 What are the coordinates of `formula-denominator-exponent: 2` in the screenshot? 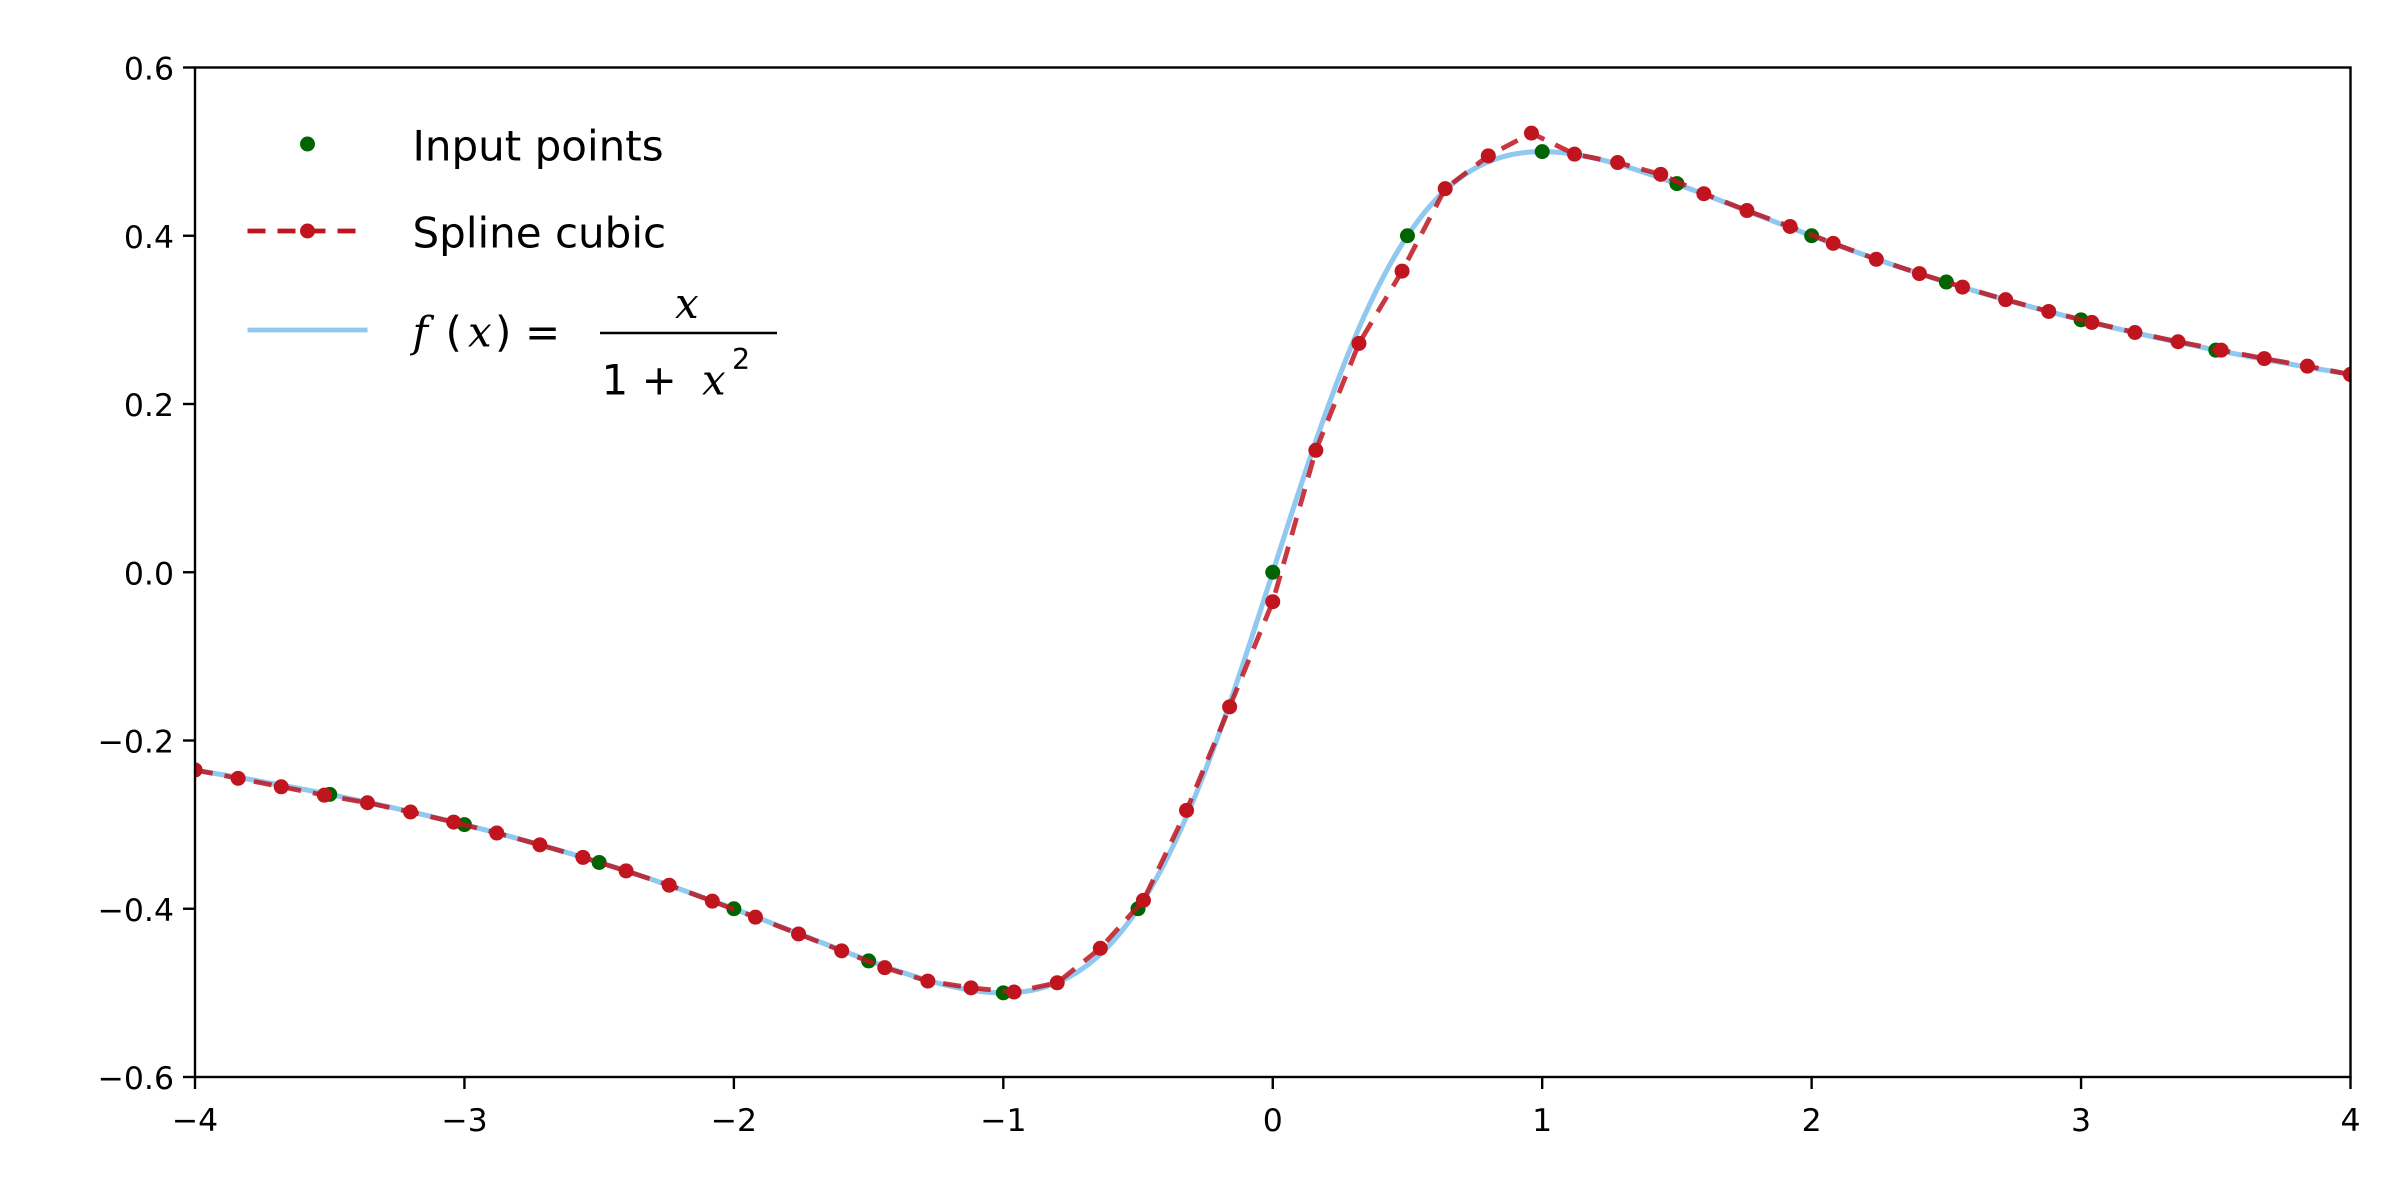 It's located at (741, 359).